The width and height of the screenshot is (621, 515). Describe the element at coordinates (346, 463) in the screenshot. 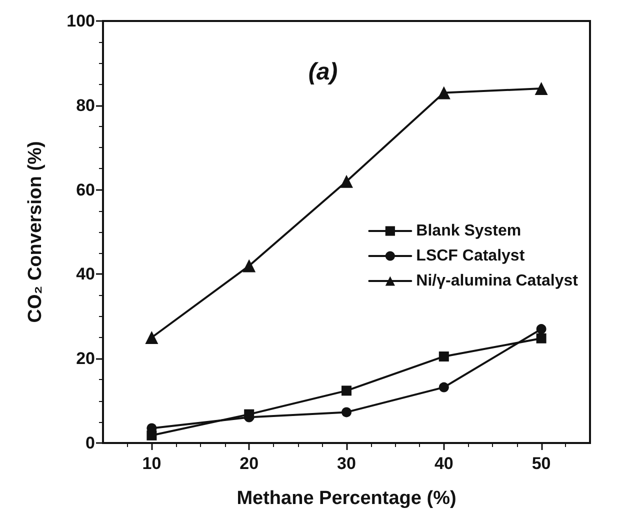

I see `x-tick-label: 30` at that location.